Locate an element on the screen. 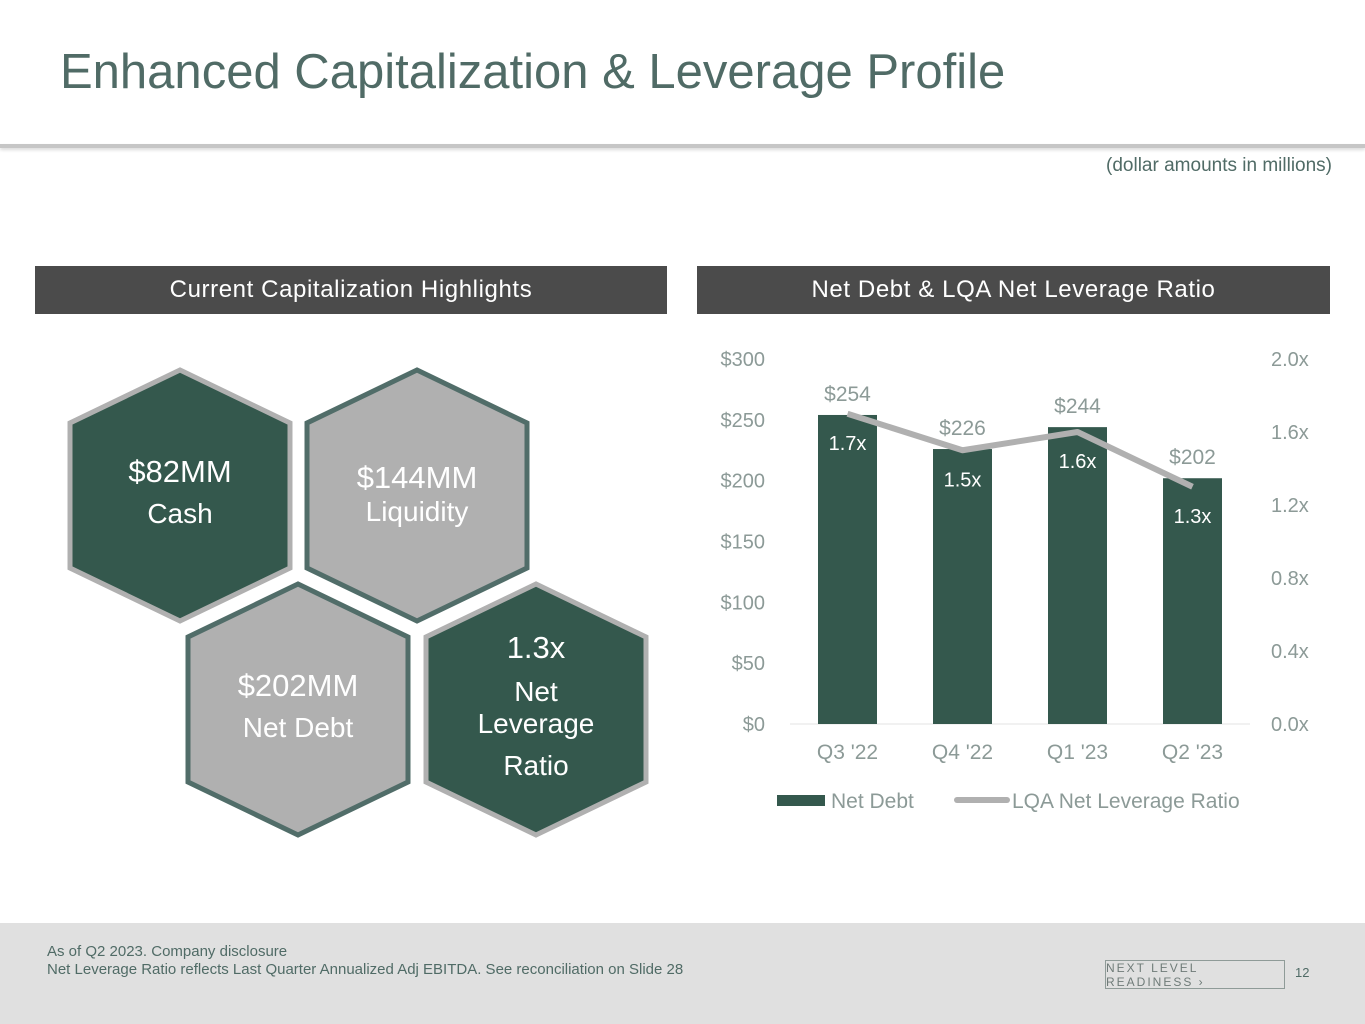  bar-data-label: $244 is located at coordinates (1077, 406).